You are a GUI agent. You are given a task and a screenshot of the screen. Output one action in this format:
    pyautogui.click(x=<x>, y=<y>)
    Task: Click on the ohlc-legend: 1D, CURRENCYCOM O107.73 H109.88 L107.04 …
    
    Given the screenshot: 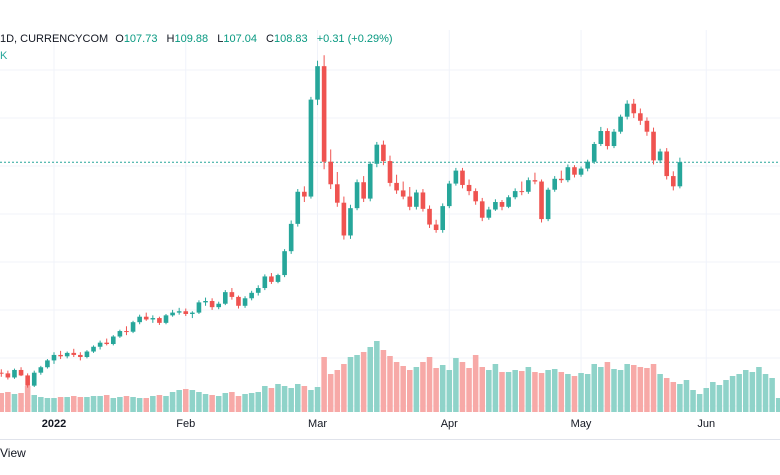 What is the action you would take?
    pyautogui.click(x=199, y=39)
    